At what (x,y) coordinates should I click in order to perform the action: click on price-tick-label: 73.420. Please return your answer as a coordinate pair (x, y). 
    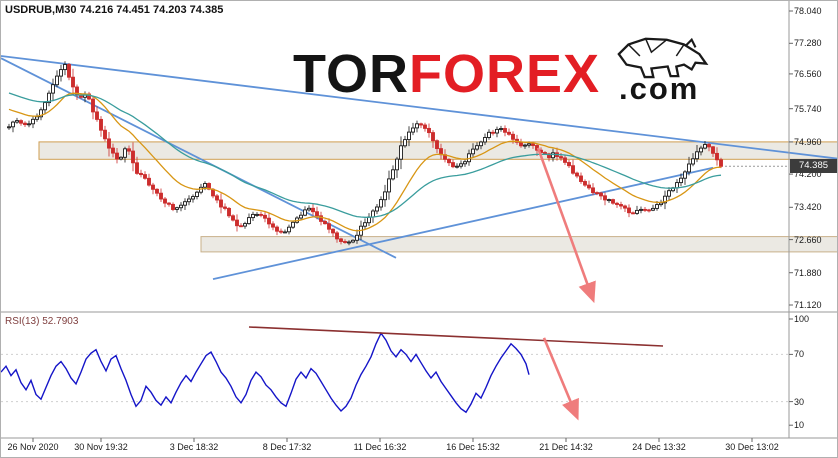
    Looking at the image, I should click on (808, 207).